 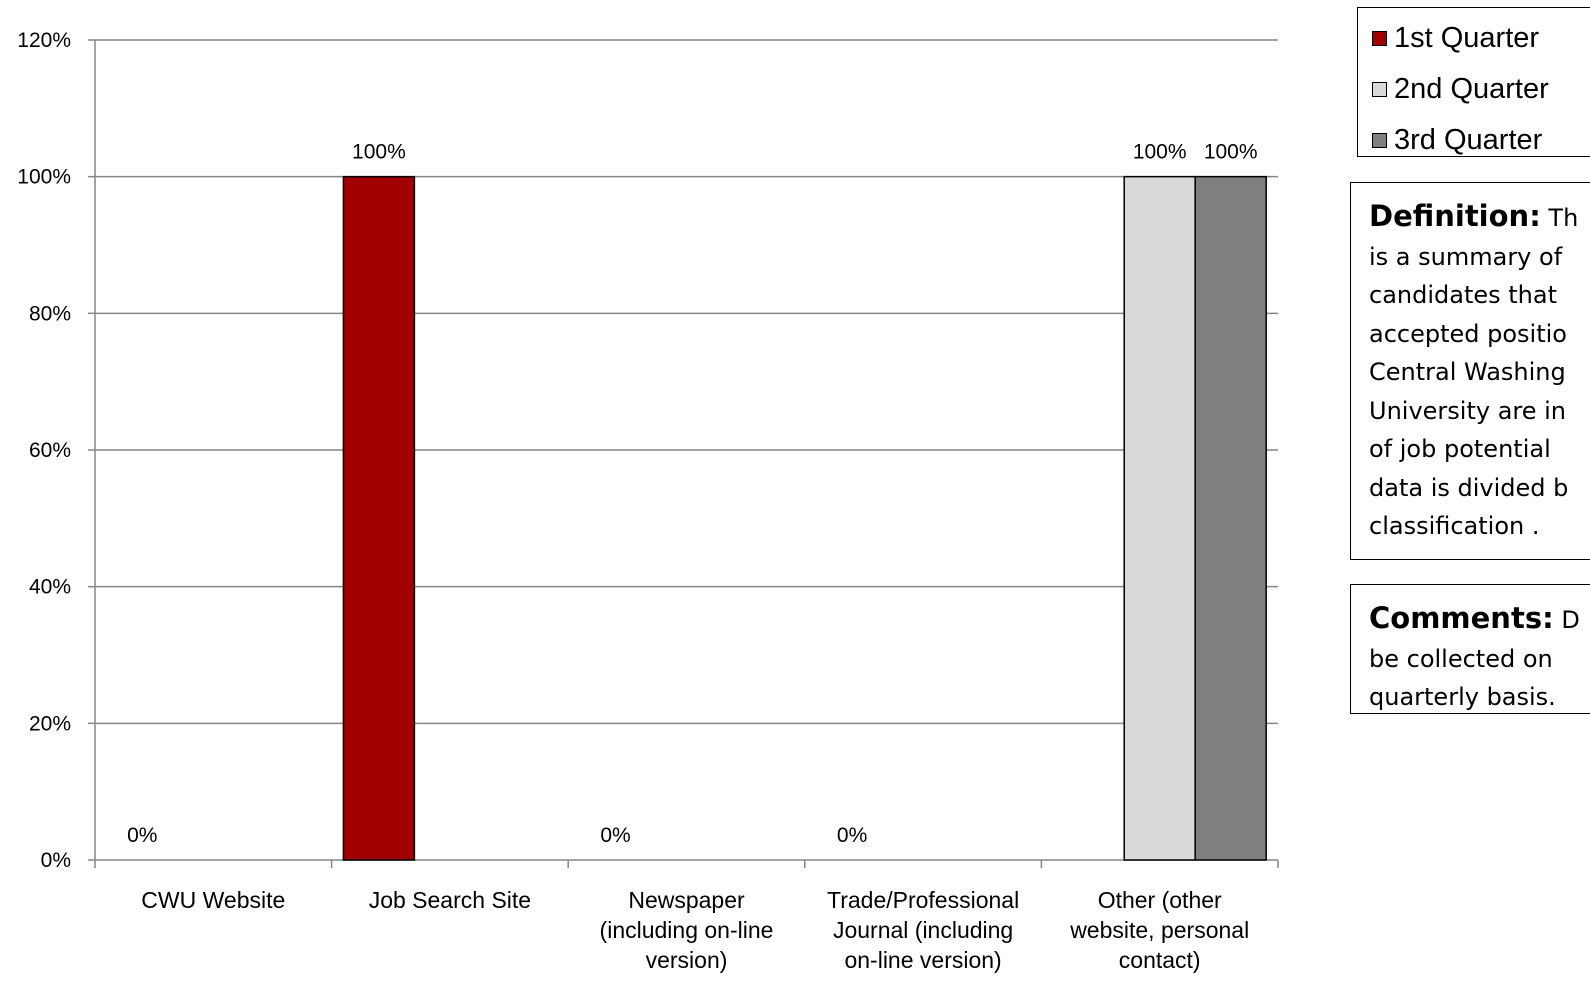 What do you see at coordinates (56, 860) in the screenshot?
I see `y-tick-label: 0%` at bounding box center [56, 860].